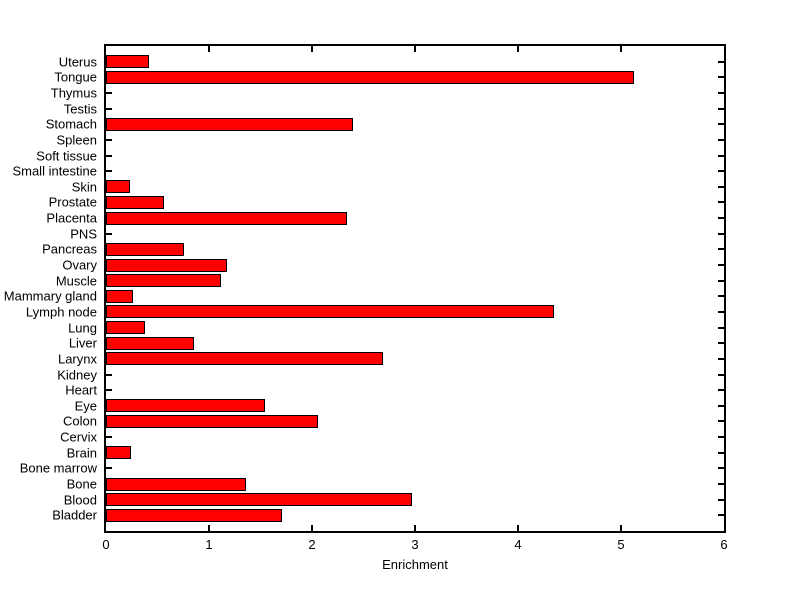 The image size is (800, 599). I want to click on y-tick-label: Eye, so click(85, 406).